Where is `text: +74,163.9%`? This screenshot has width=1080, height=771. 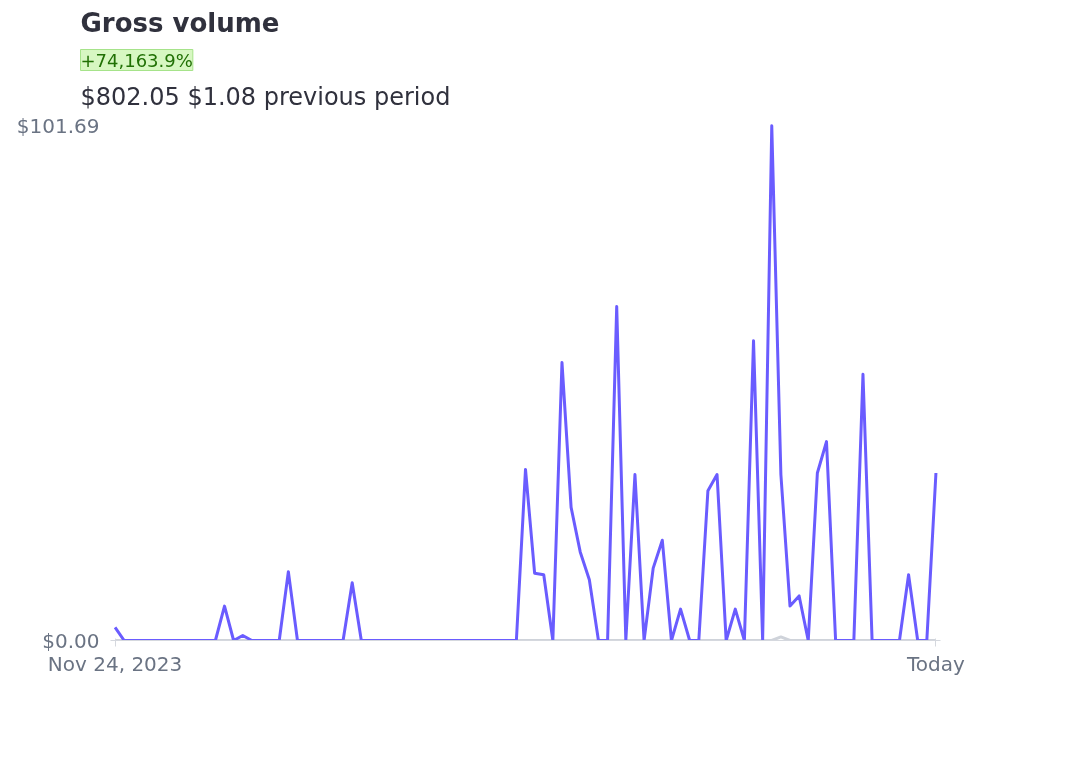
text: +74,163.9% is located at coordinates (136, 60).